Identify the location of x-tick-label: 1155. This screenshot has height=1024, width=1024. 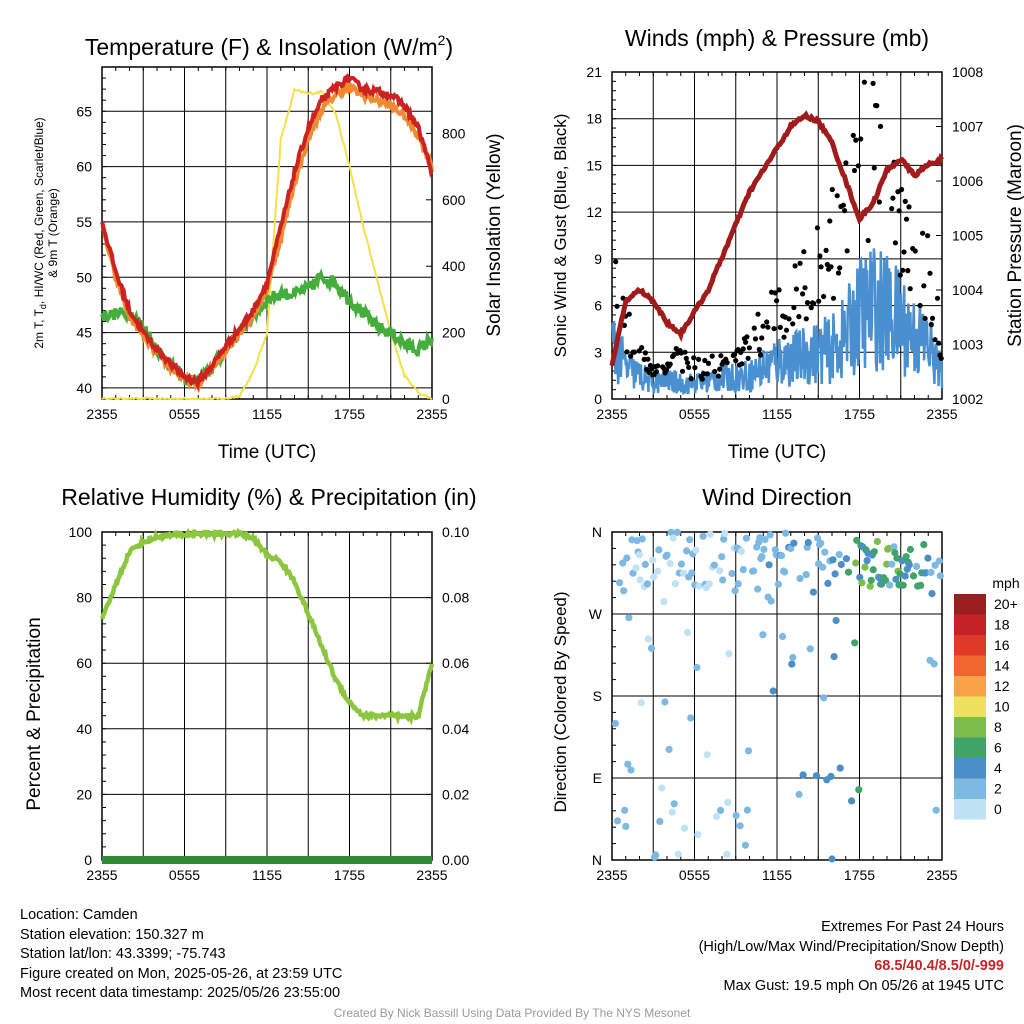
(777, 414).